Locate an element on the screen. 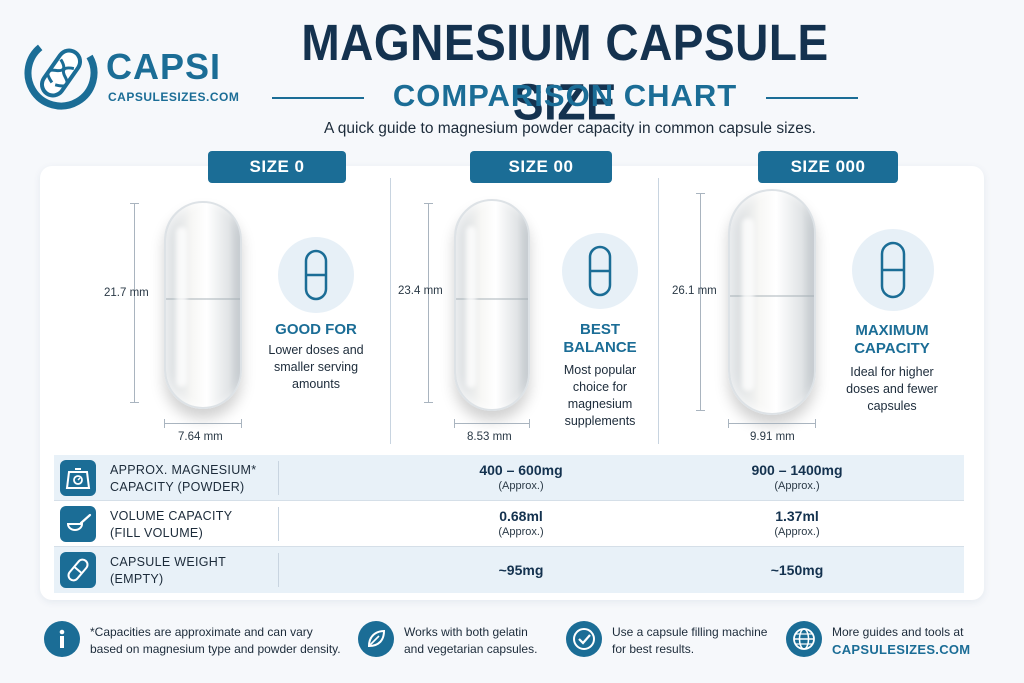 This screenshot has width=1024, height=683. subtitle-rule-right is located at coordinates (812, 98).